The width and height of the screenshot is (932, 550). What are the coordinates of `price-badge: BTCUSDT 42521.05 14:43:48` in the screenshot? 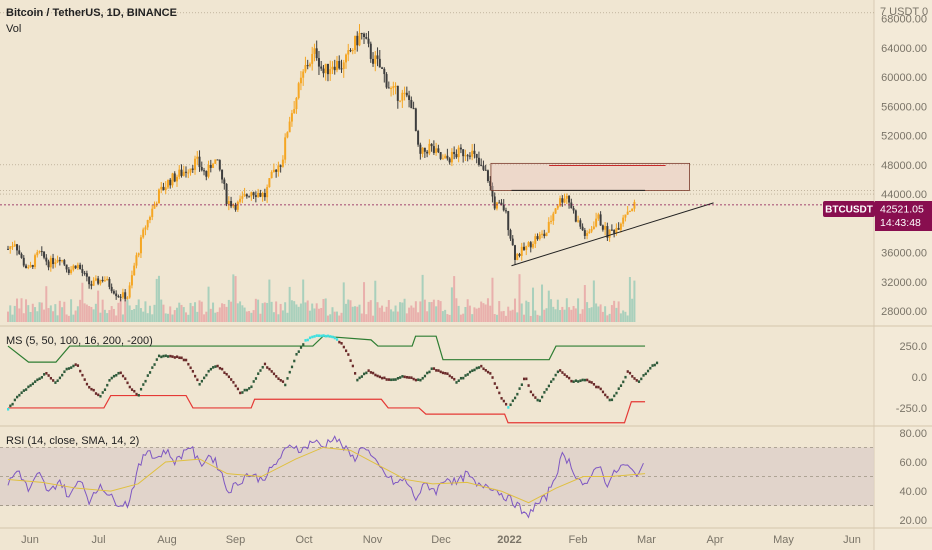 It's located at (877, 216).